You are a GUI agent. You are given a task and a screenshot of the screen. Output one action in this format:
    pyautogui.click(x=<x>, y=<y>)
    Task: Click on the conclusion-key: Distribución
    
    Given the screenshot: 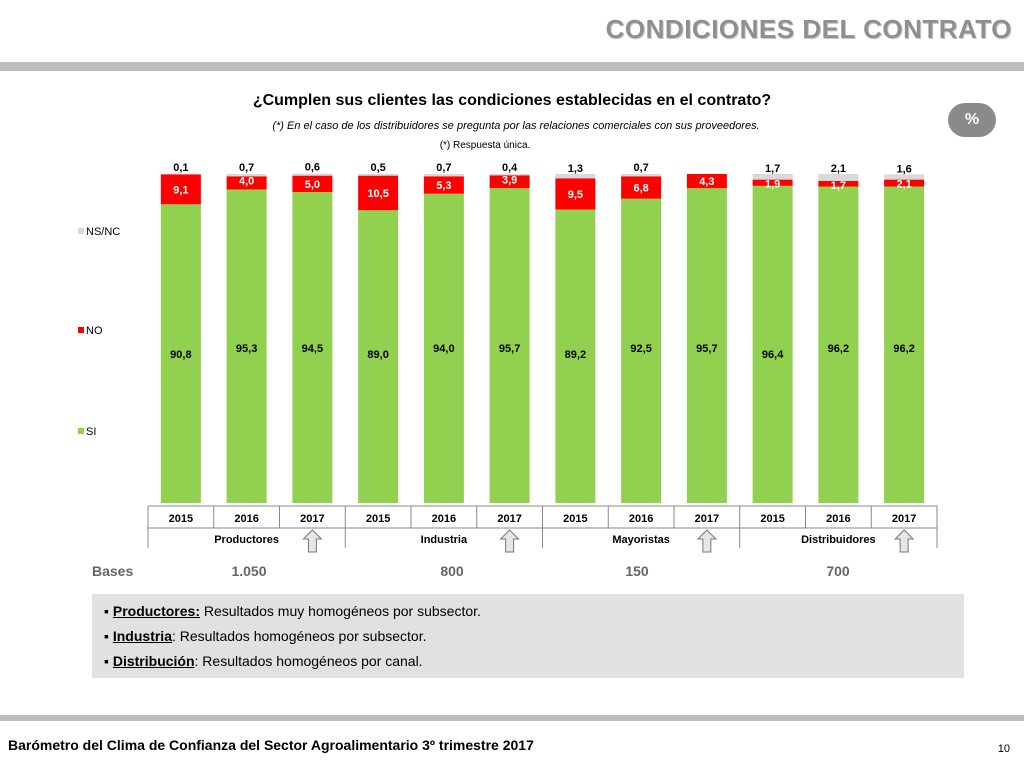 What is the action you would take?
    pyautogui.click(x=153, y=661)
    